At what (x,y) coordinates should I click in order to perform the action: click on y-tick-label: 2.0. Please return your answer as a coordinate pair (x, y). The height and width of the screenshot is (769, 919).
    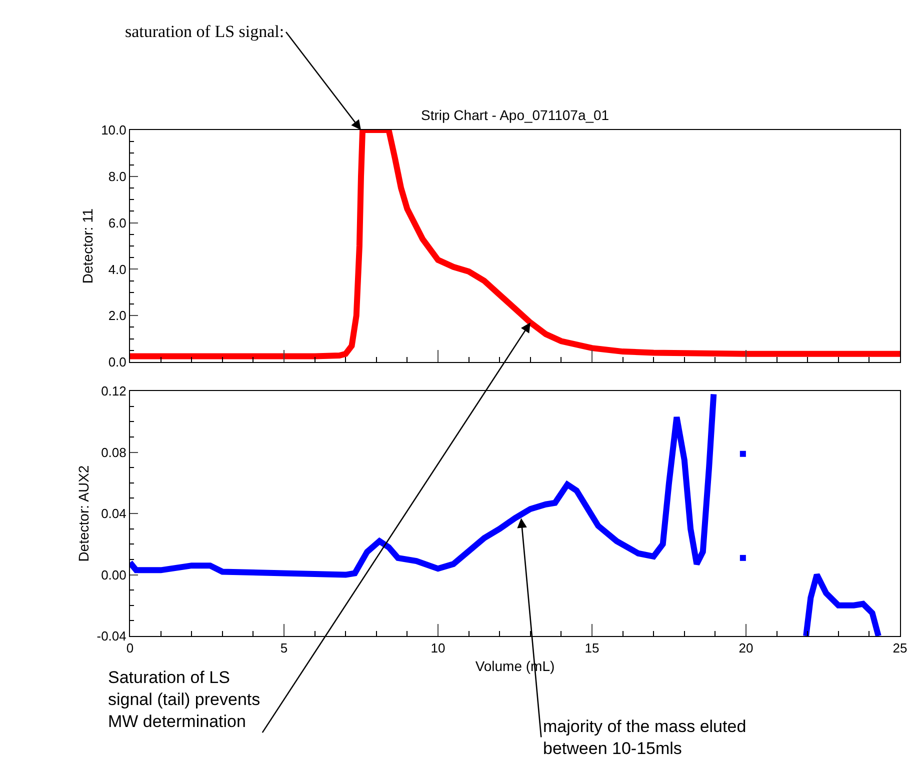
    Looking at the image, I should click on (117, 316).